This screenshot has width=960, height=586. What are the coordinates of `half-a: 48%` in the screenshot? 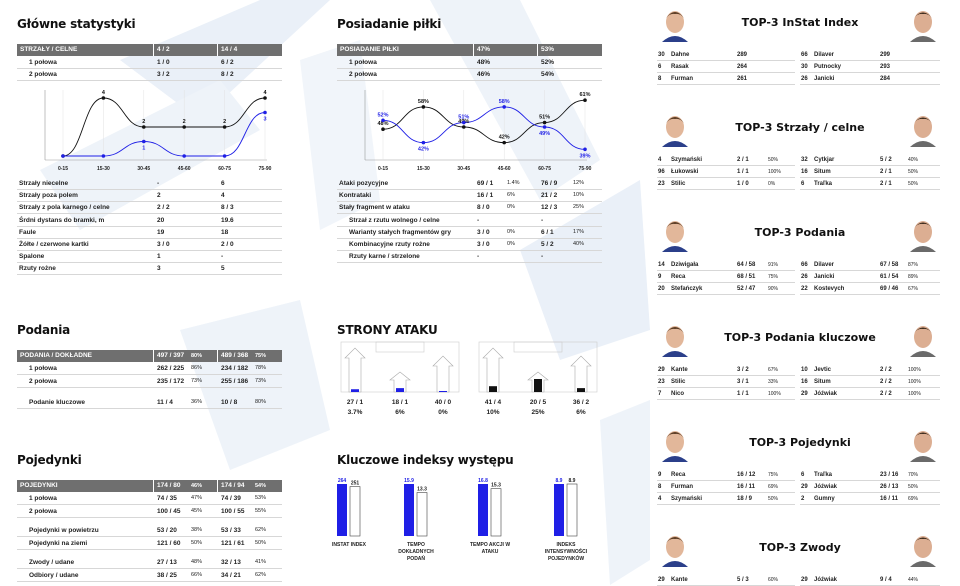 It's located at (484, 62).